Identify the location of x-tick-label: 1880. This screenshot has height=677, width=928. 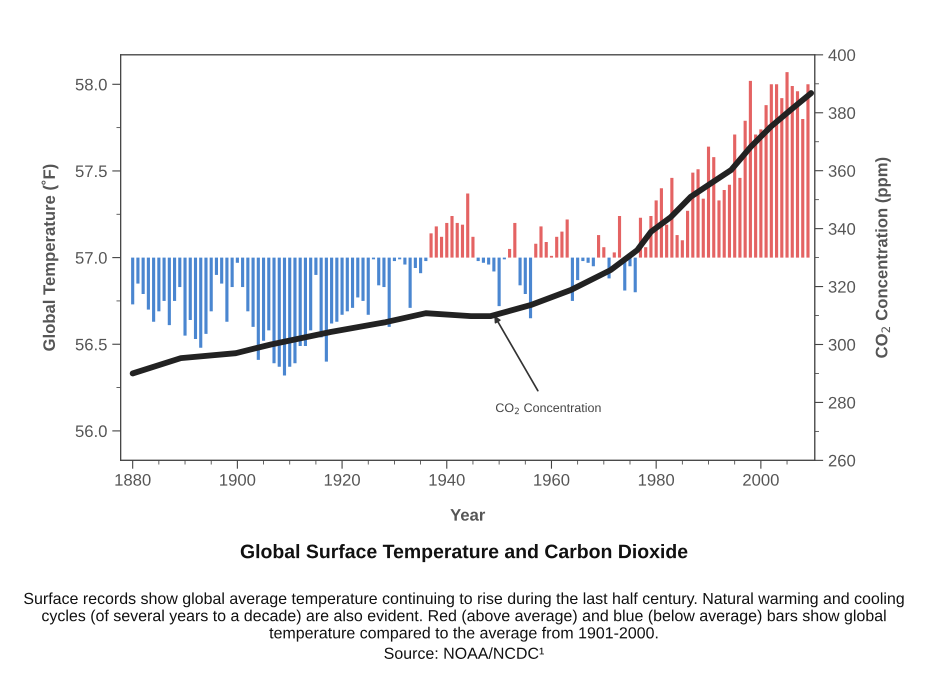
(133, 480).